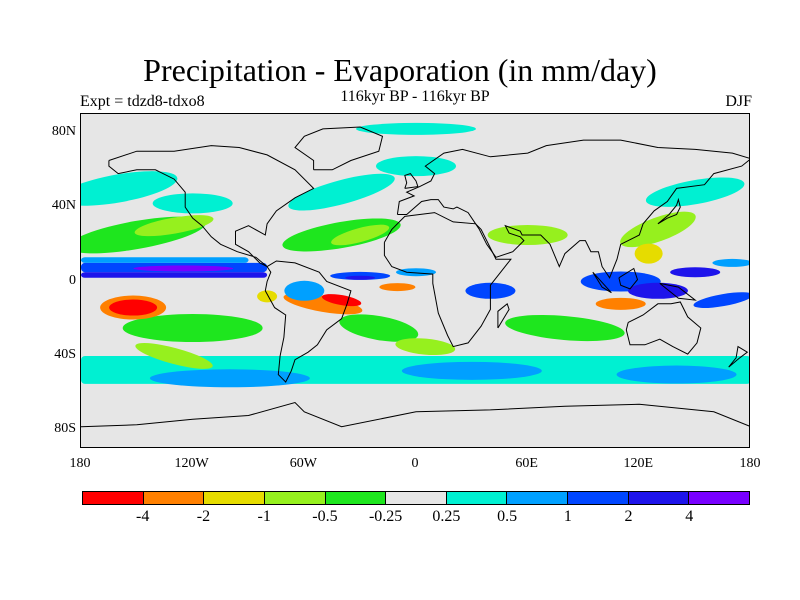 The image size is (800, 600). Describe the element at coordinates (65, 354) in the screenshot. I see `lat-tick-label: 40S` at that location.